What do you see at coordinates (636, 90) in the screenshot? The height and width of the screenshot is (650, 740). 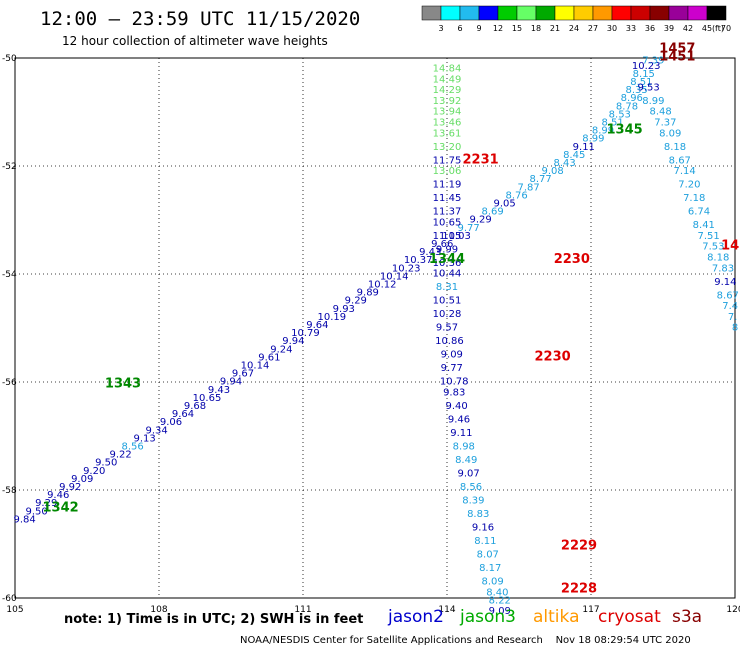 I see `data-label: 8.35` at bounding box center [636, 90].